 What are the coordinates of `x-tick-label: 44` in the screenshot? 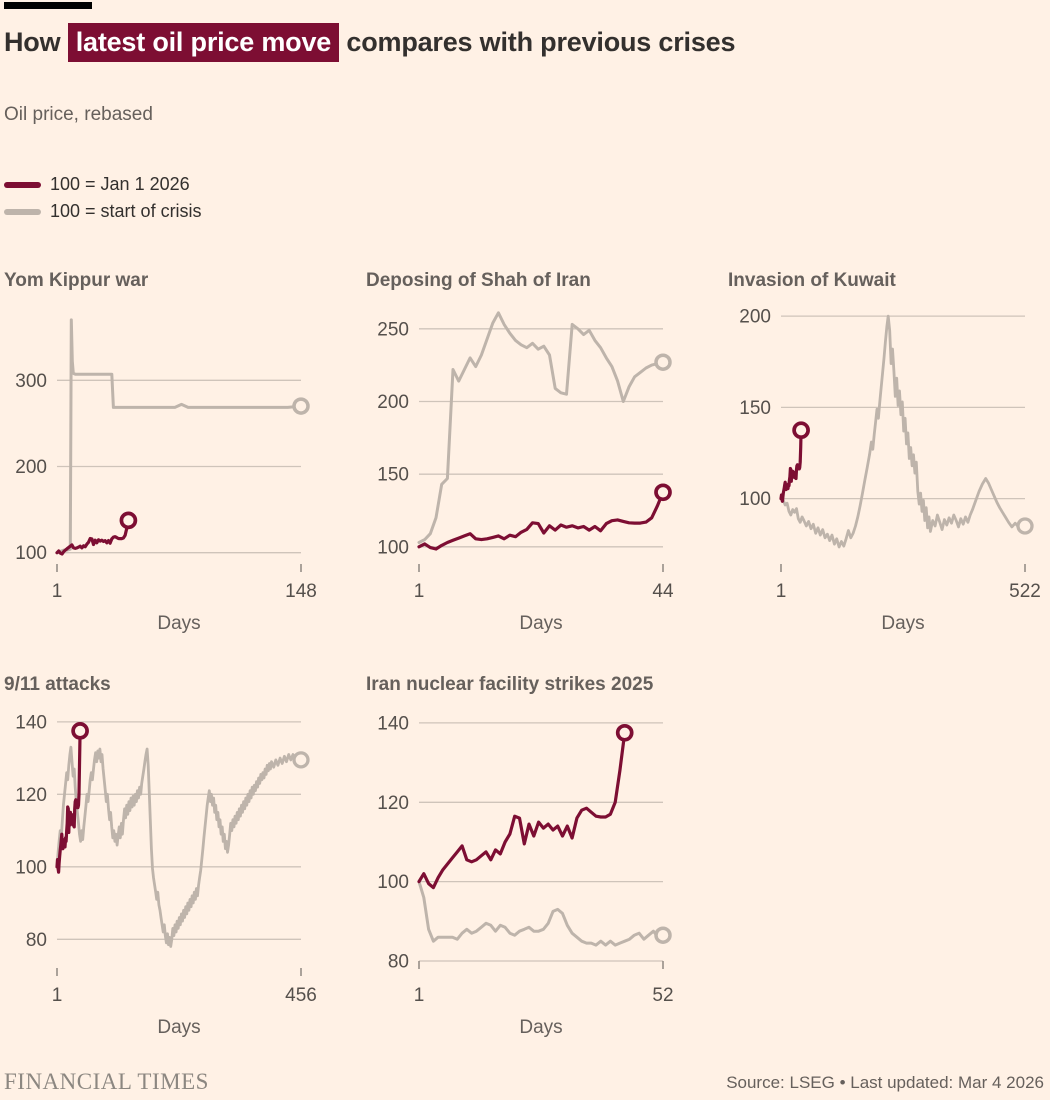 It's located at (663, 591).